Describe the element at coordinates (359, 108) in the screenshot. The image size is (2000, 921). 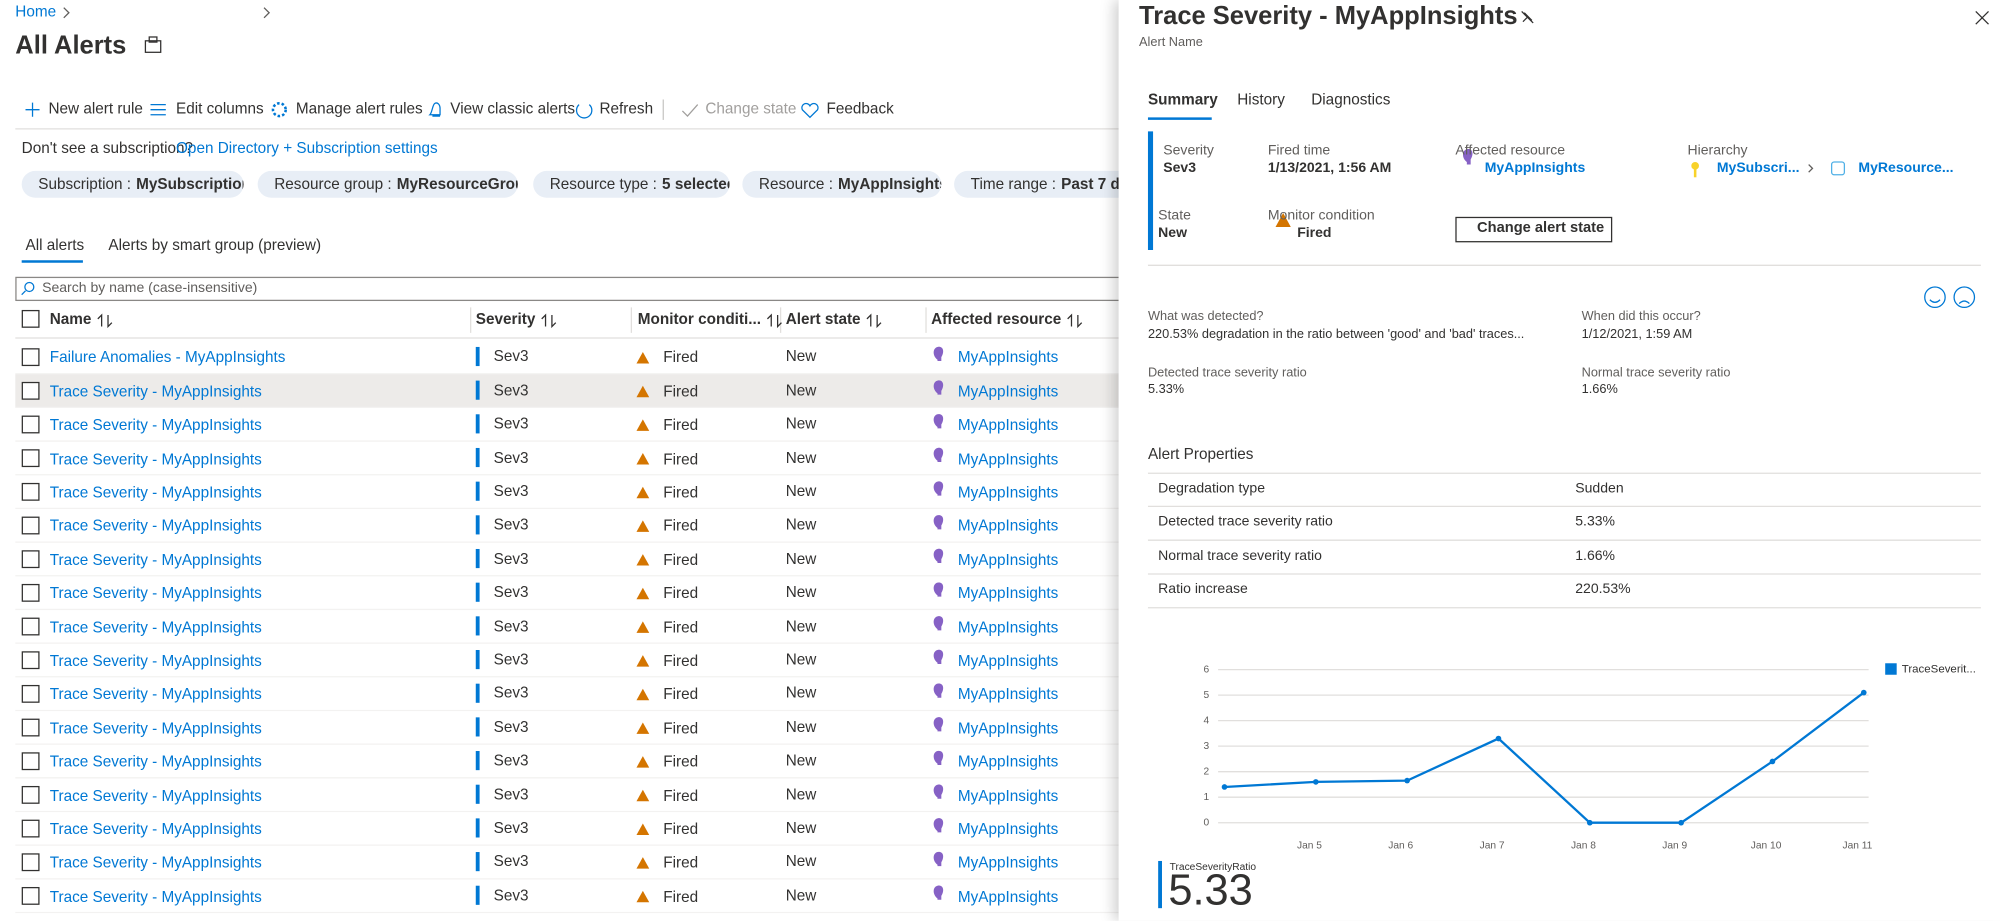
I see `toolbar-button: Manage alert rules` at that location.